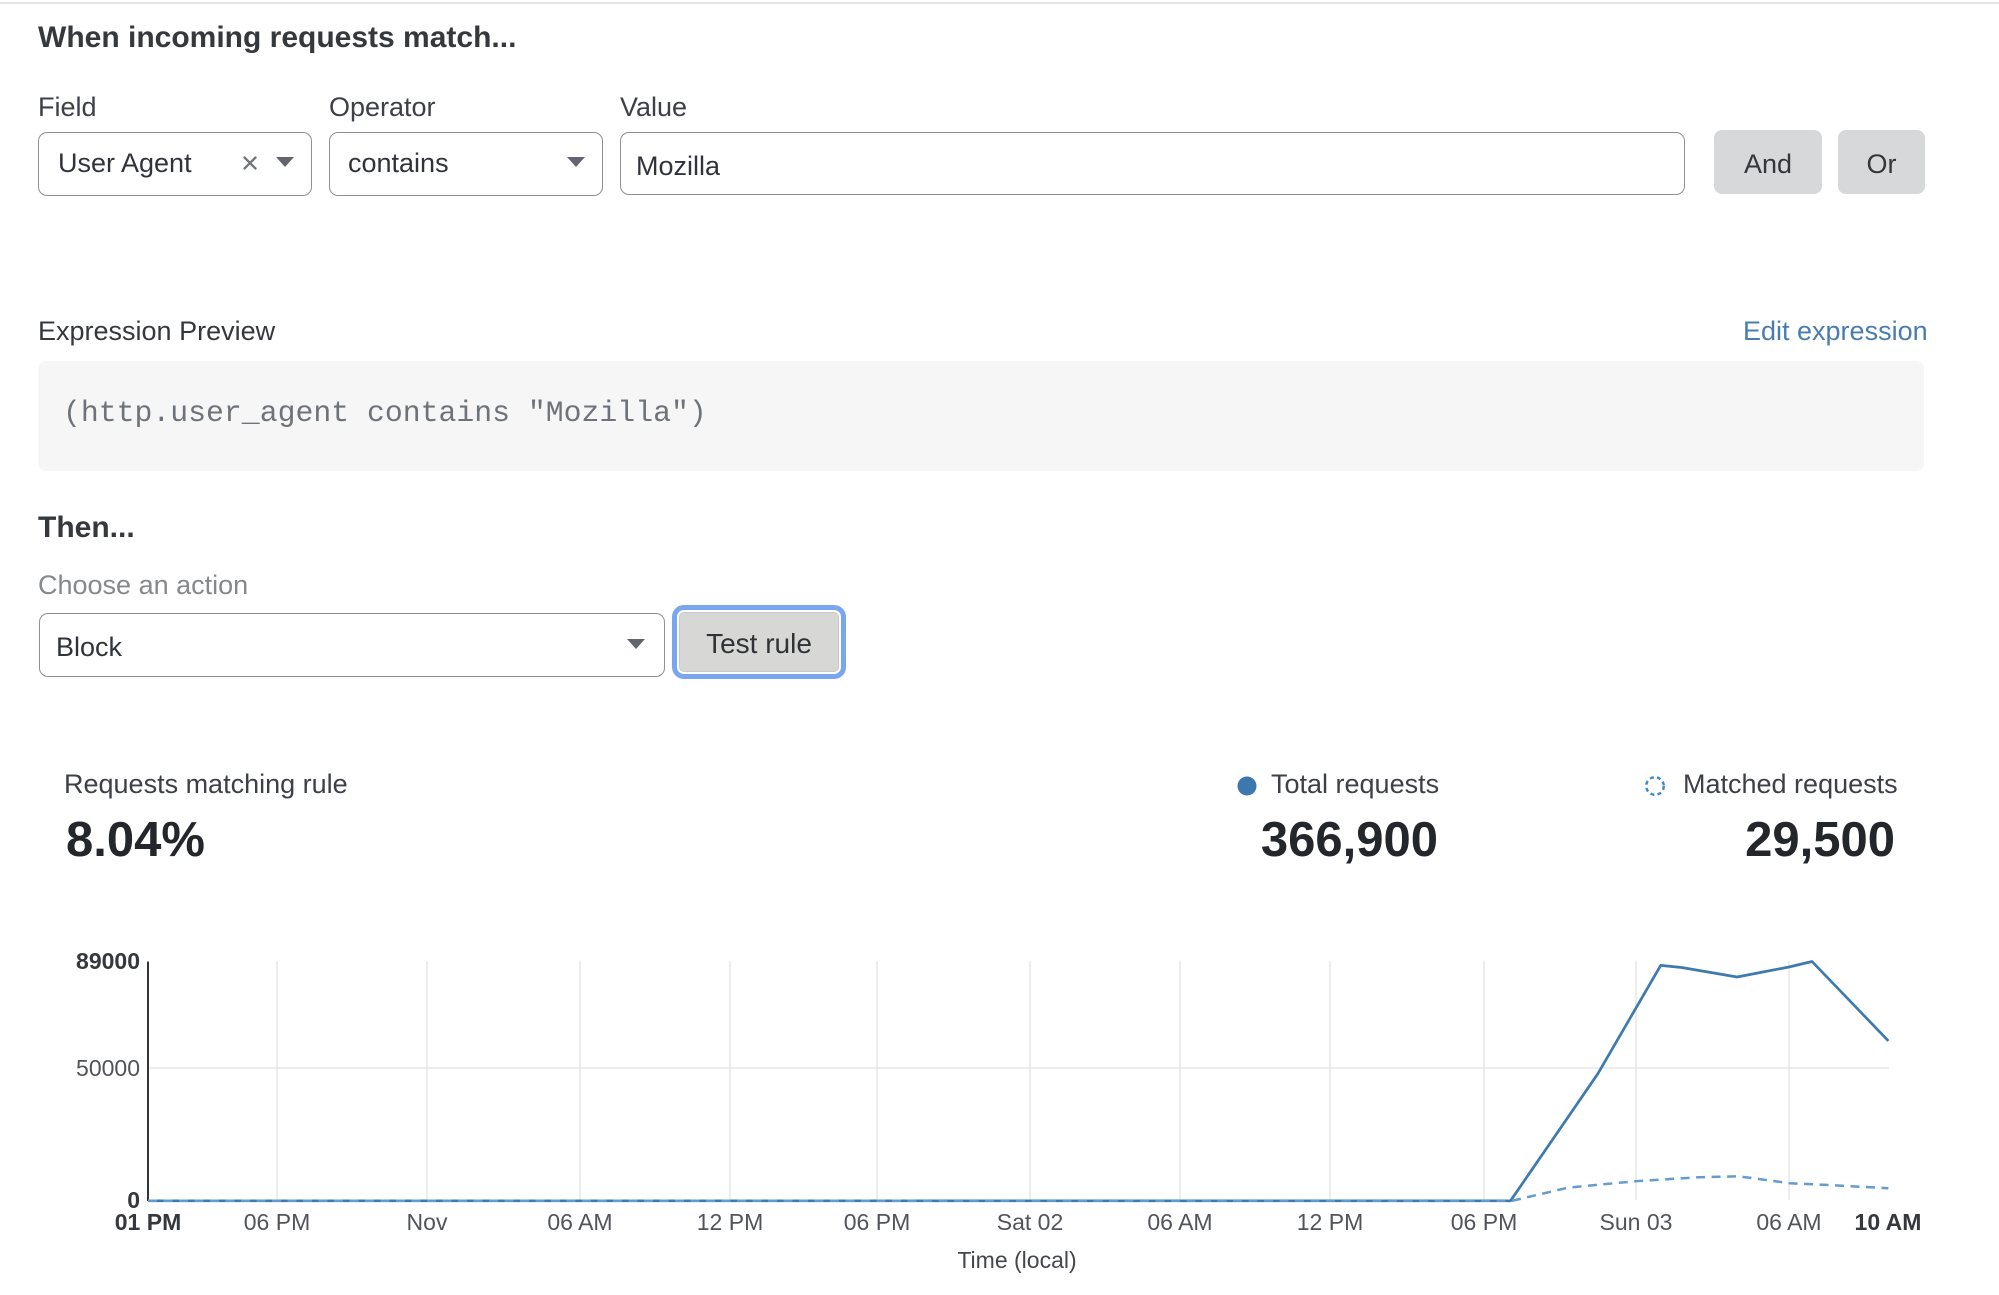 The height and width of the screenshot is (1295, 1999). What do you see at coordinates (148, 1222) in the screenshot?
I see `svg-text: 01 PM` at bounding box center [148, 1222].